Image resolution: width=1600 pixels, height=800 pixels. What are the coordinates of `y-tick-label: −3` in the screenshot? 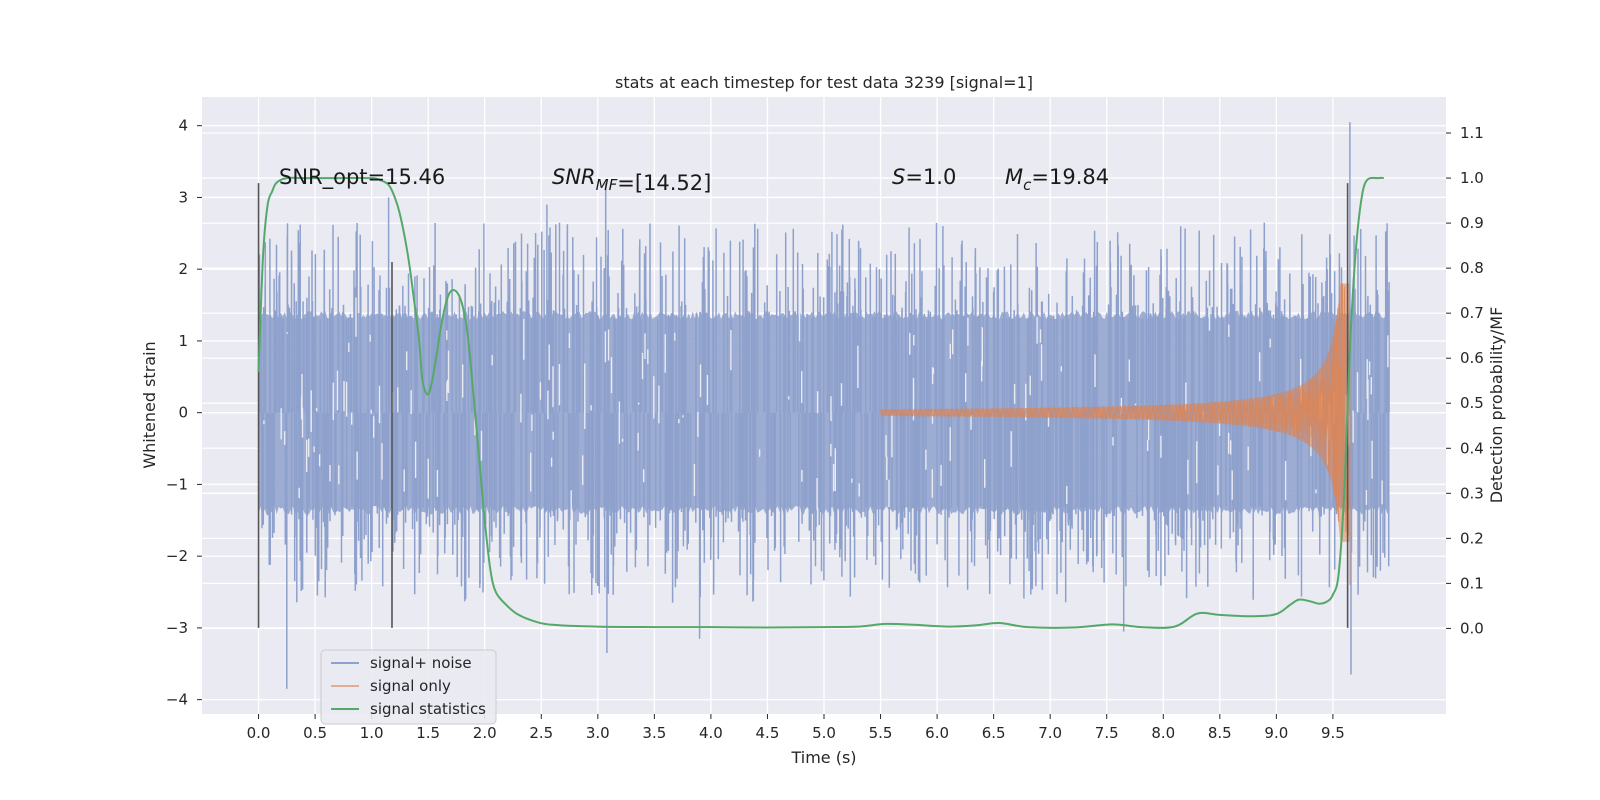 It's located at (177, 628).